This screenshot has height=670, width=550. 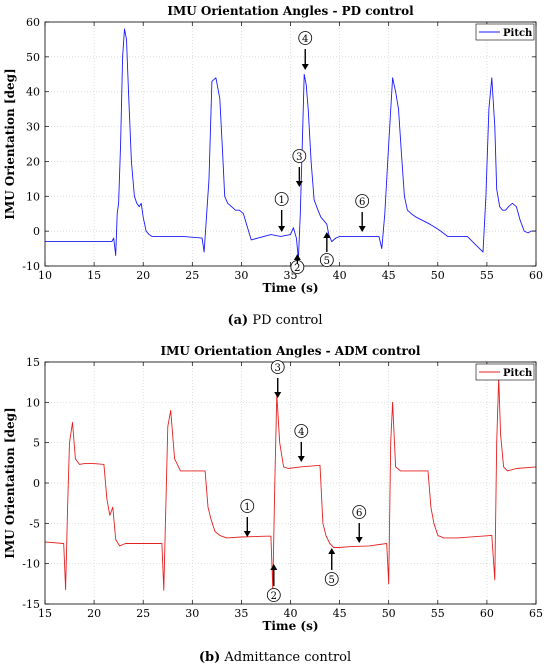 I want to click on caption-b-text: Admittance control, so click(x=286, y=657).